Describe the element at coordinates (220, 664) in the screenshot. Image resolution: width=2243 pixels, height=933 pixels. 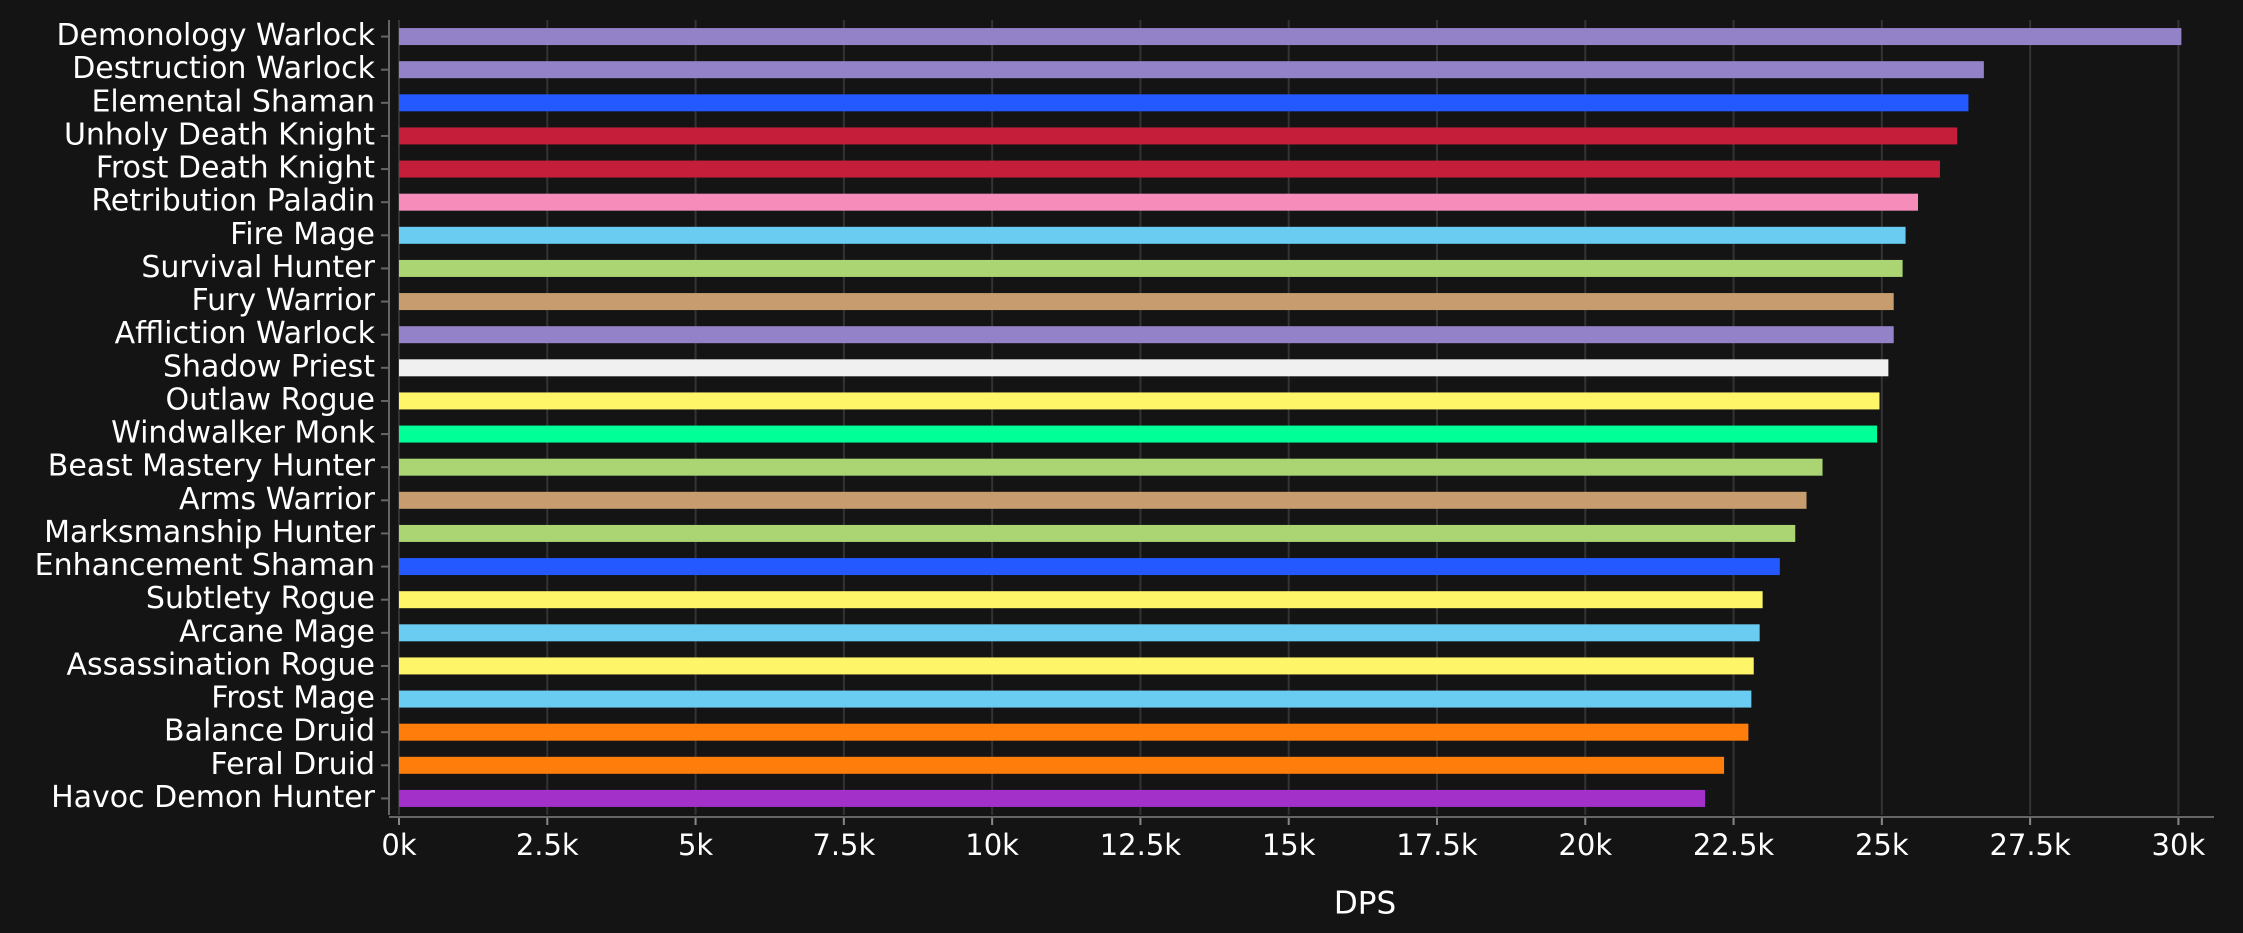
I see `y-tick-label: Assassination Rogue` at that location.